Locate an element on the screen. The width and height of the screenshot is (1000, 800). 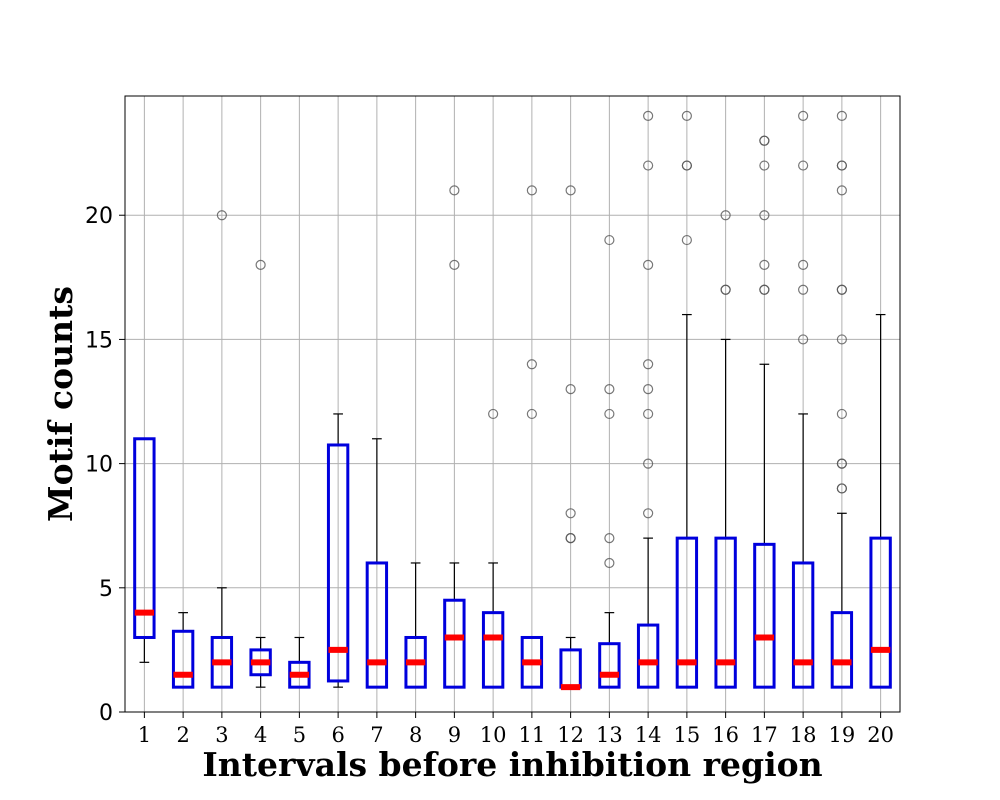
y-axis-ticks: 0 5 10 15 20 is located at coordinates (105, 465).